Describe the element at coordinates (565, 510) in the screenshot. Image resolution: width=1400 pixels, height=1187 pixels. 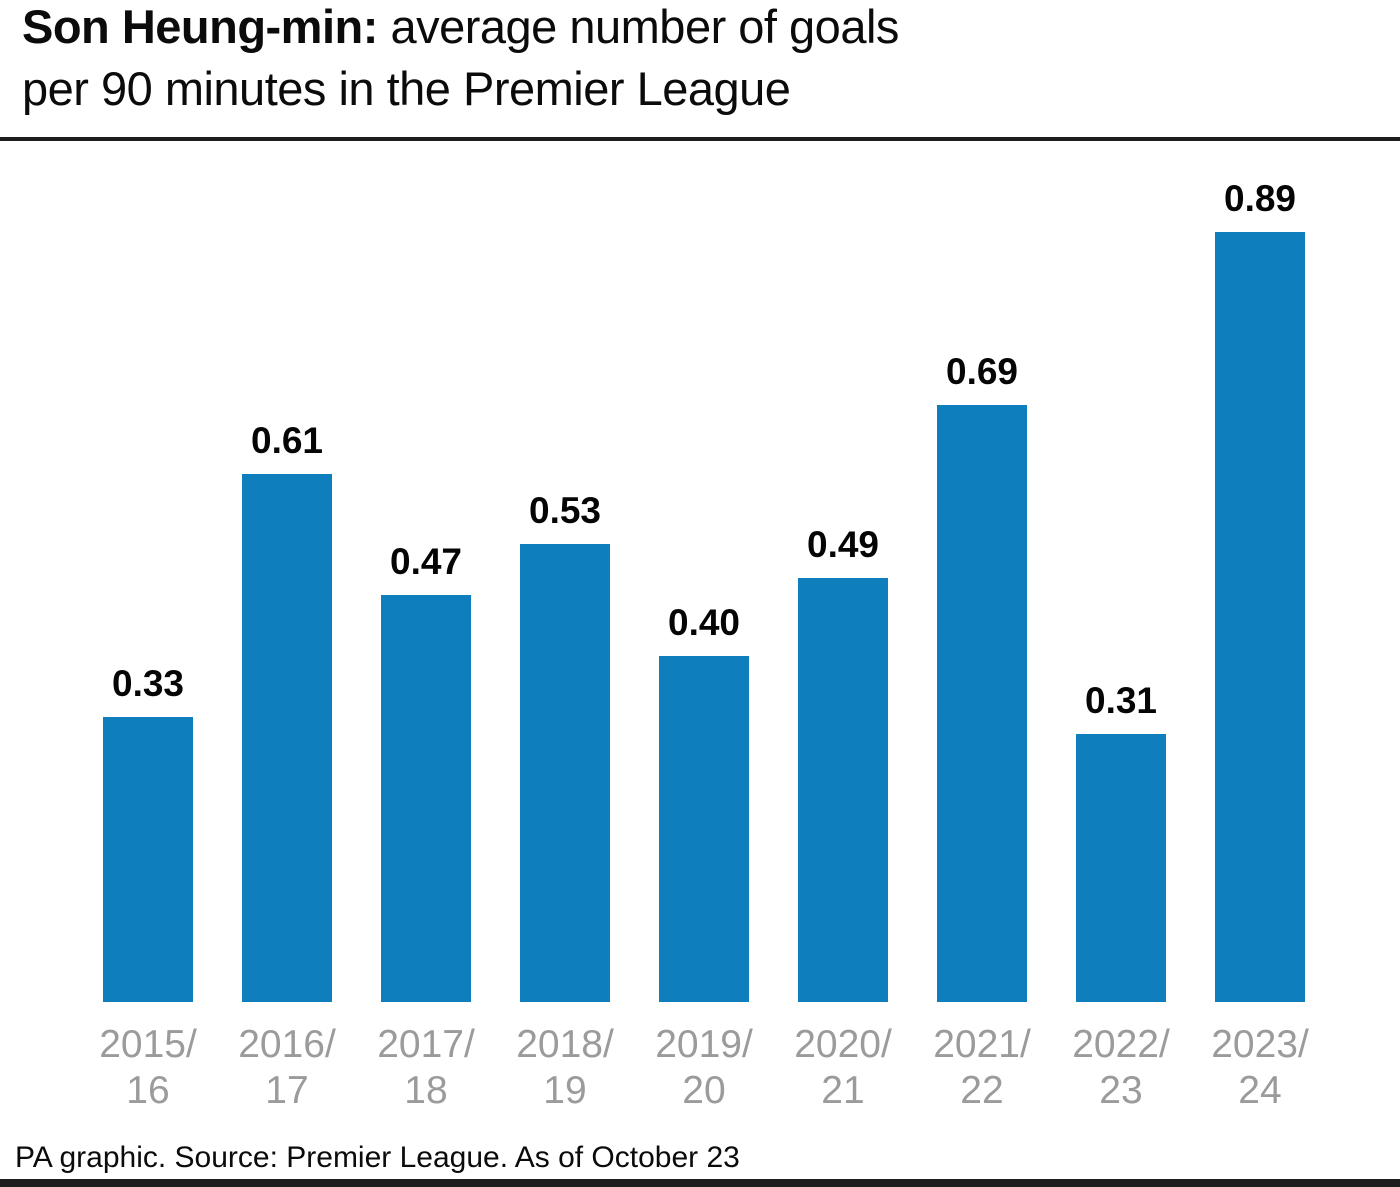
I see `bar-value-label: 0.53` at that location.